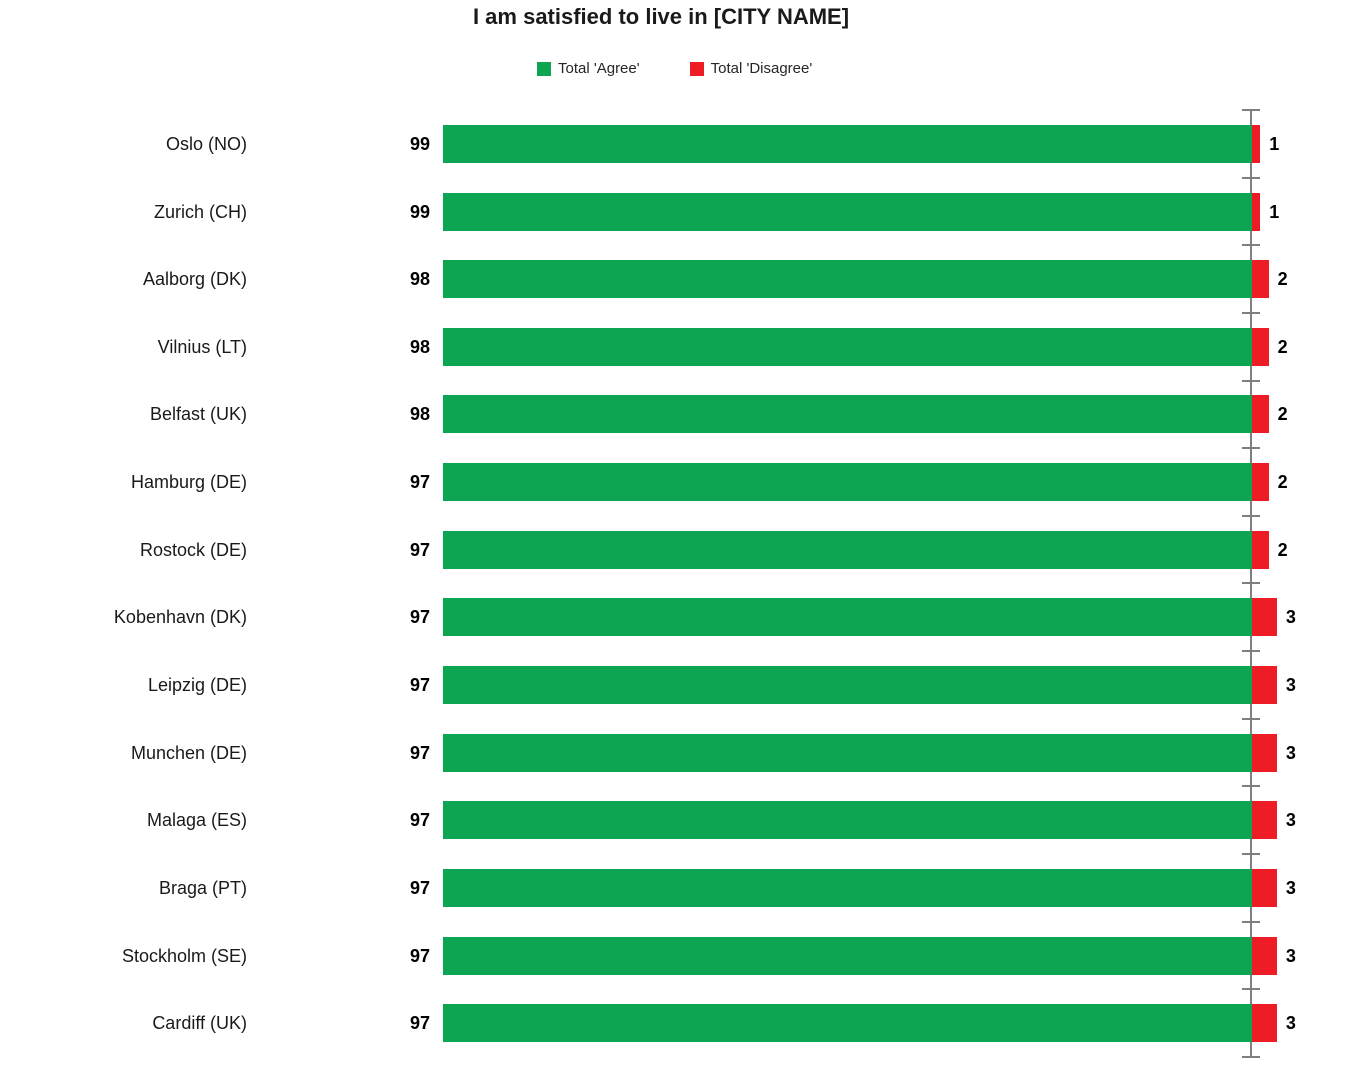  I want to click on city-label: Vilnius (LT), so click(202, 346).